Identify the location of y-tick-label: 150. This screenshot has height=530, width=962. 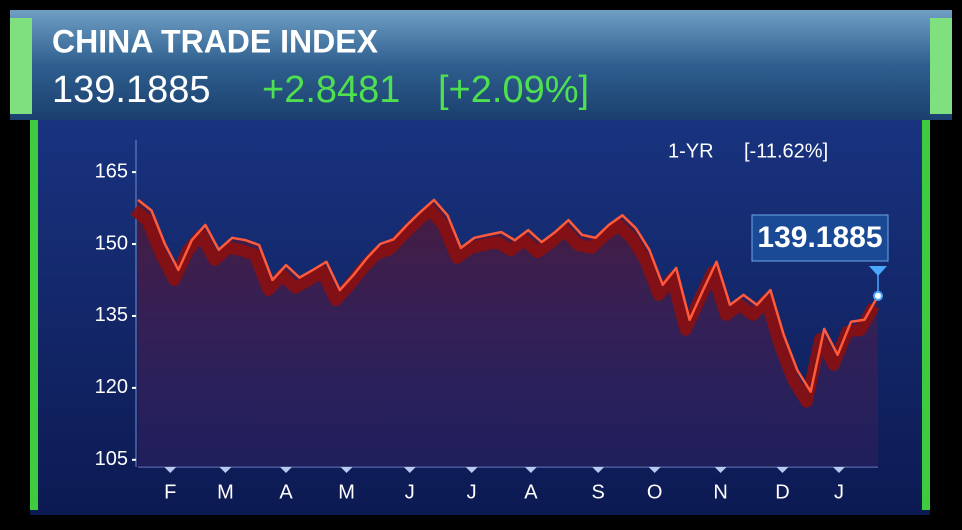
(111, 243).